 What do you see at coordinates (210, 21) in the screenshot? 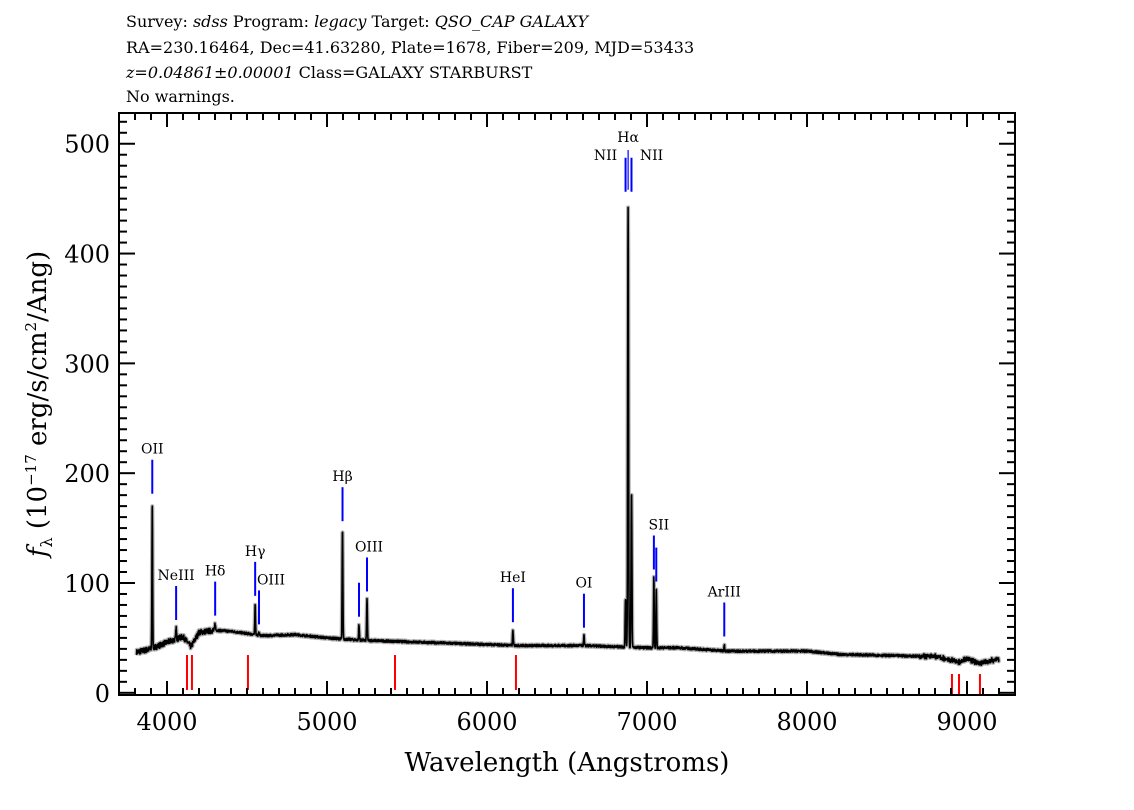
I see `survey-value: sdss` at bounding box center [210, 21].